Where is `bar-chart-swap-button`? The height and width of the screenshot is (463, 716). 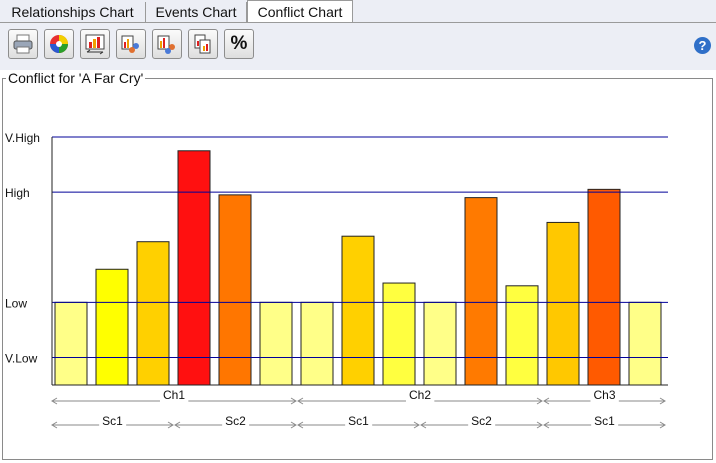 bar-chart-swap-button is located at coordinates (95, 44).